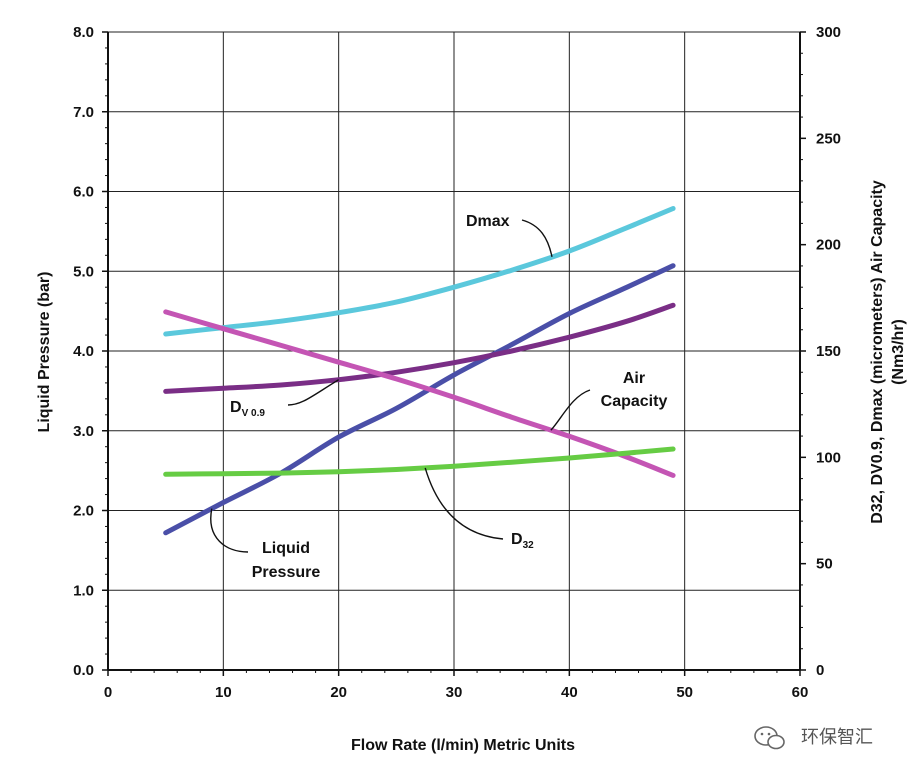 The image size is (921, 776). Describe the element at coordinates (569, 692) in the screenshot. I see `x-tick-label: 40` at that location.